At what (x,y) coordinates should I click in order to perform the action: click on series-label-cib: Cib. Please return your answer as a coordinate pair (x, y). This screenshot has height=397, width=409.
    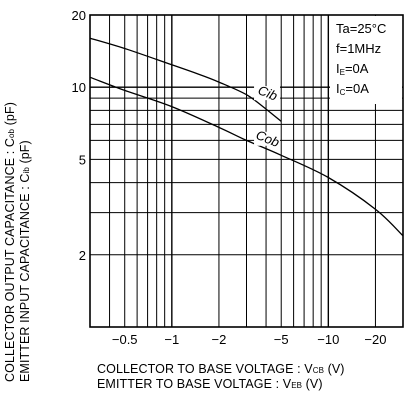
    Looking at the image, I should click on (268, 92).